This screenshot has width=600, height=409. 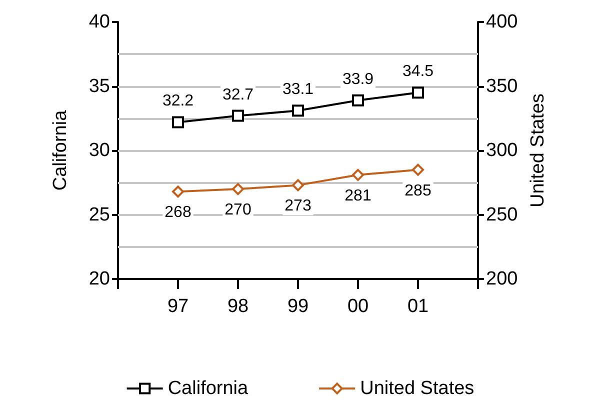 I want to click on x-tick-label: 99, so click(x=298, y=306).